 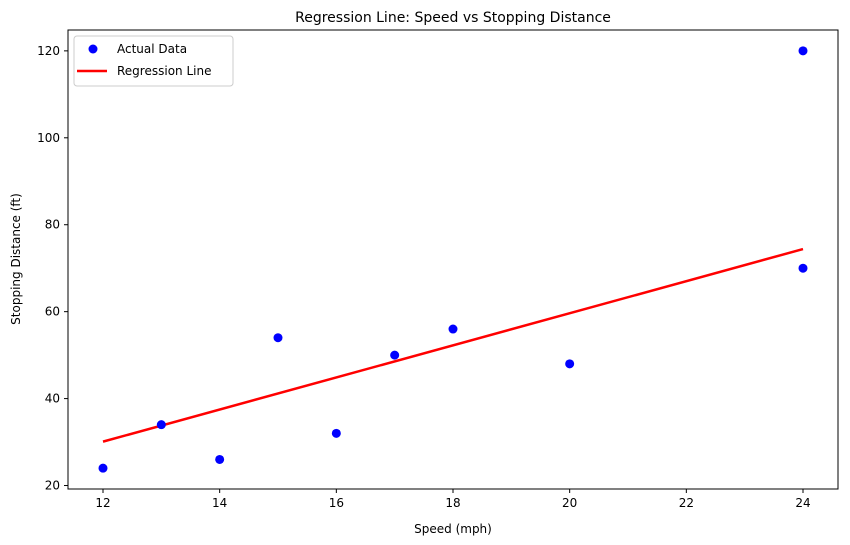 I want to click on x-axis: 12 14 16 18 20 22 24, so click(x=453, y=499).